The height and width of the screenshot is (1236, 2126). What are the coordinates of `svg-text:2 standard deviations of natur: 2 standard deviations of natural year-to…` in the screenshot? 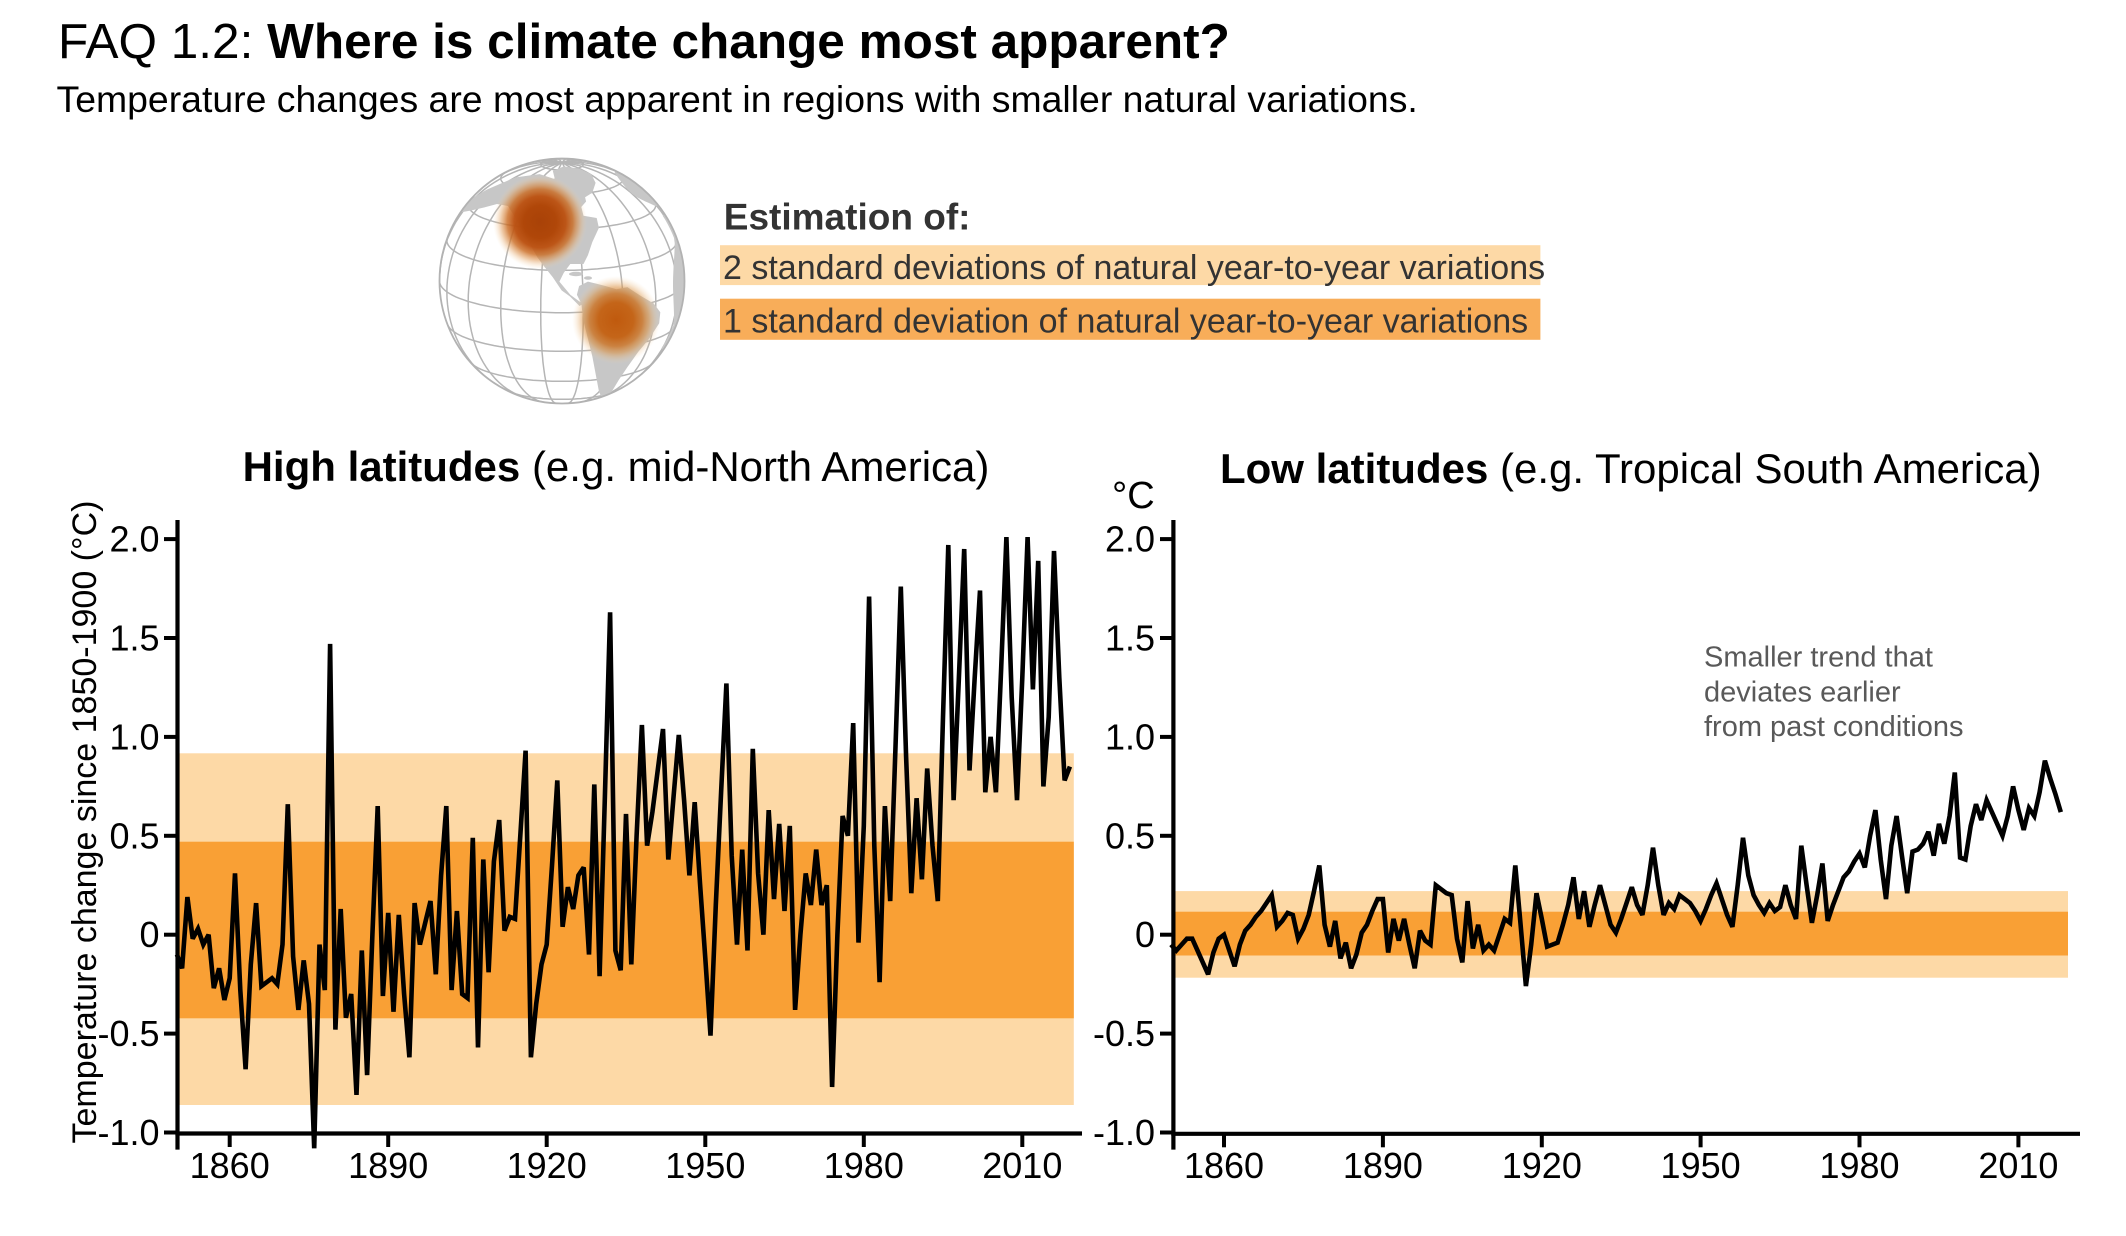 It's located at (1134, 268).